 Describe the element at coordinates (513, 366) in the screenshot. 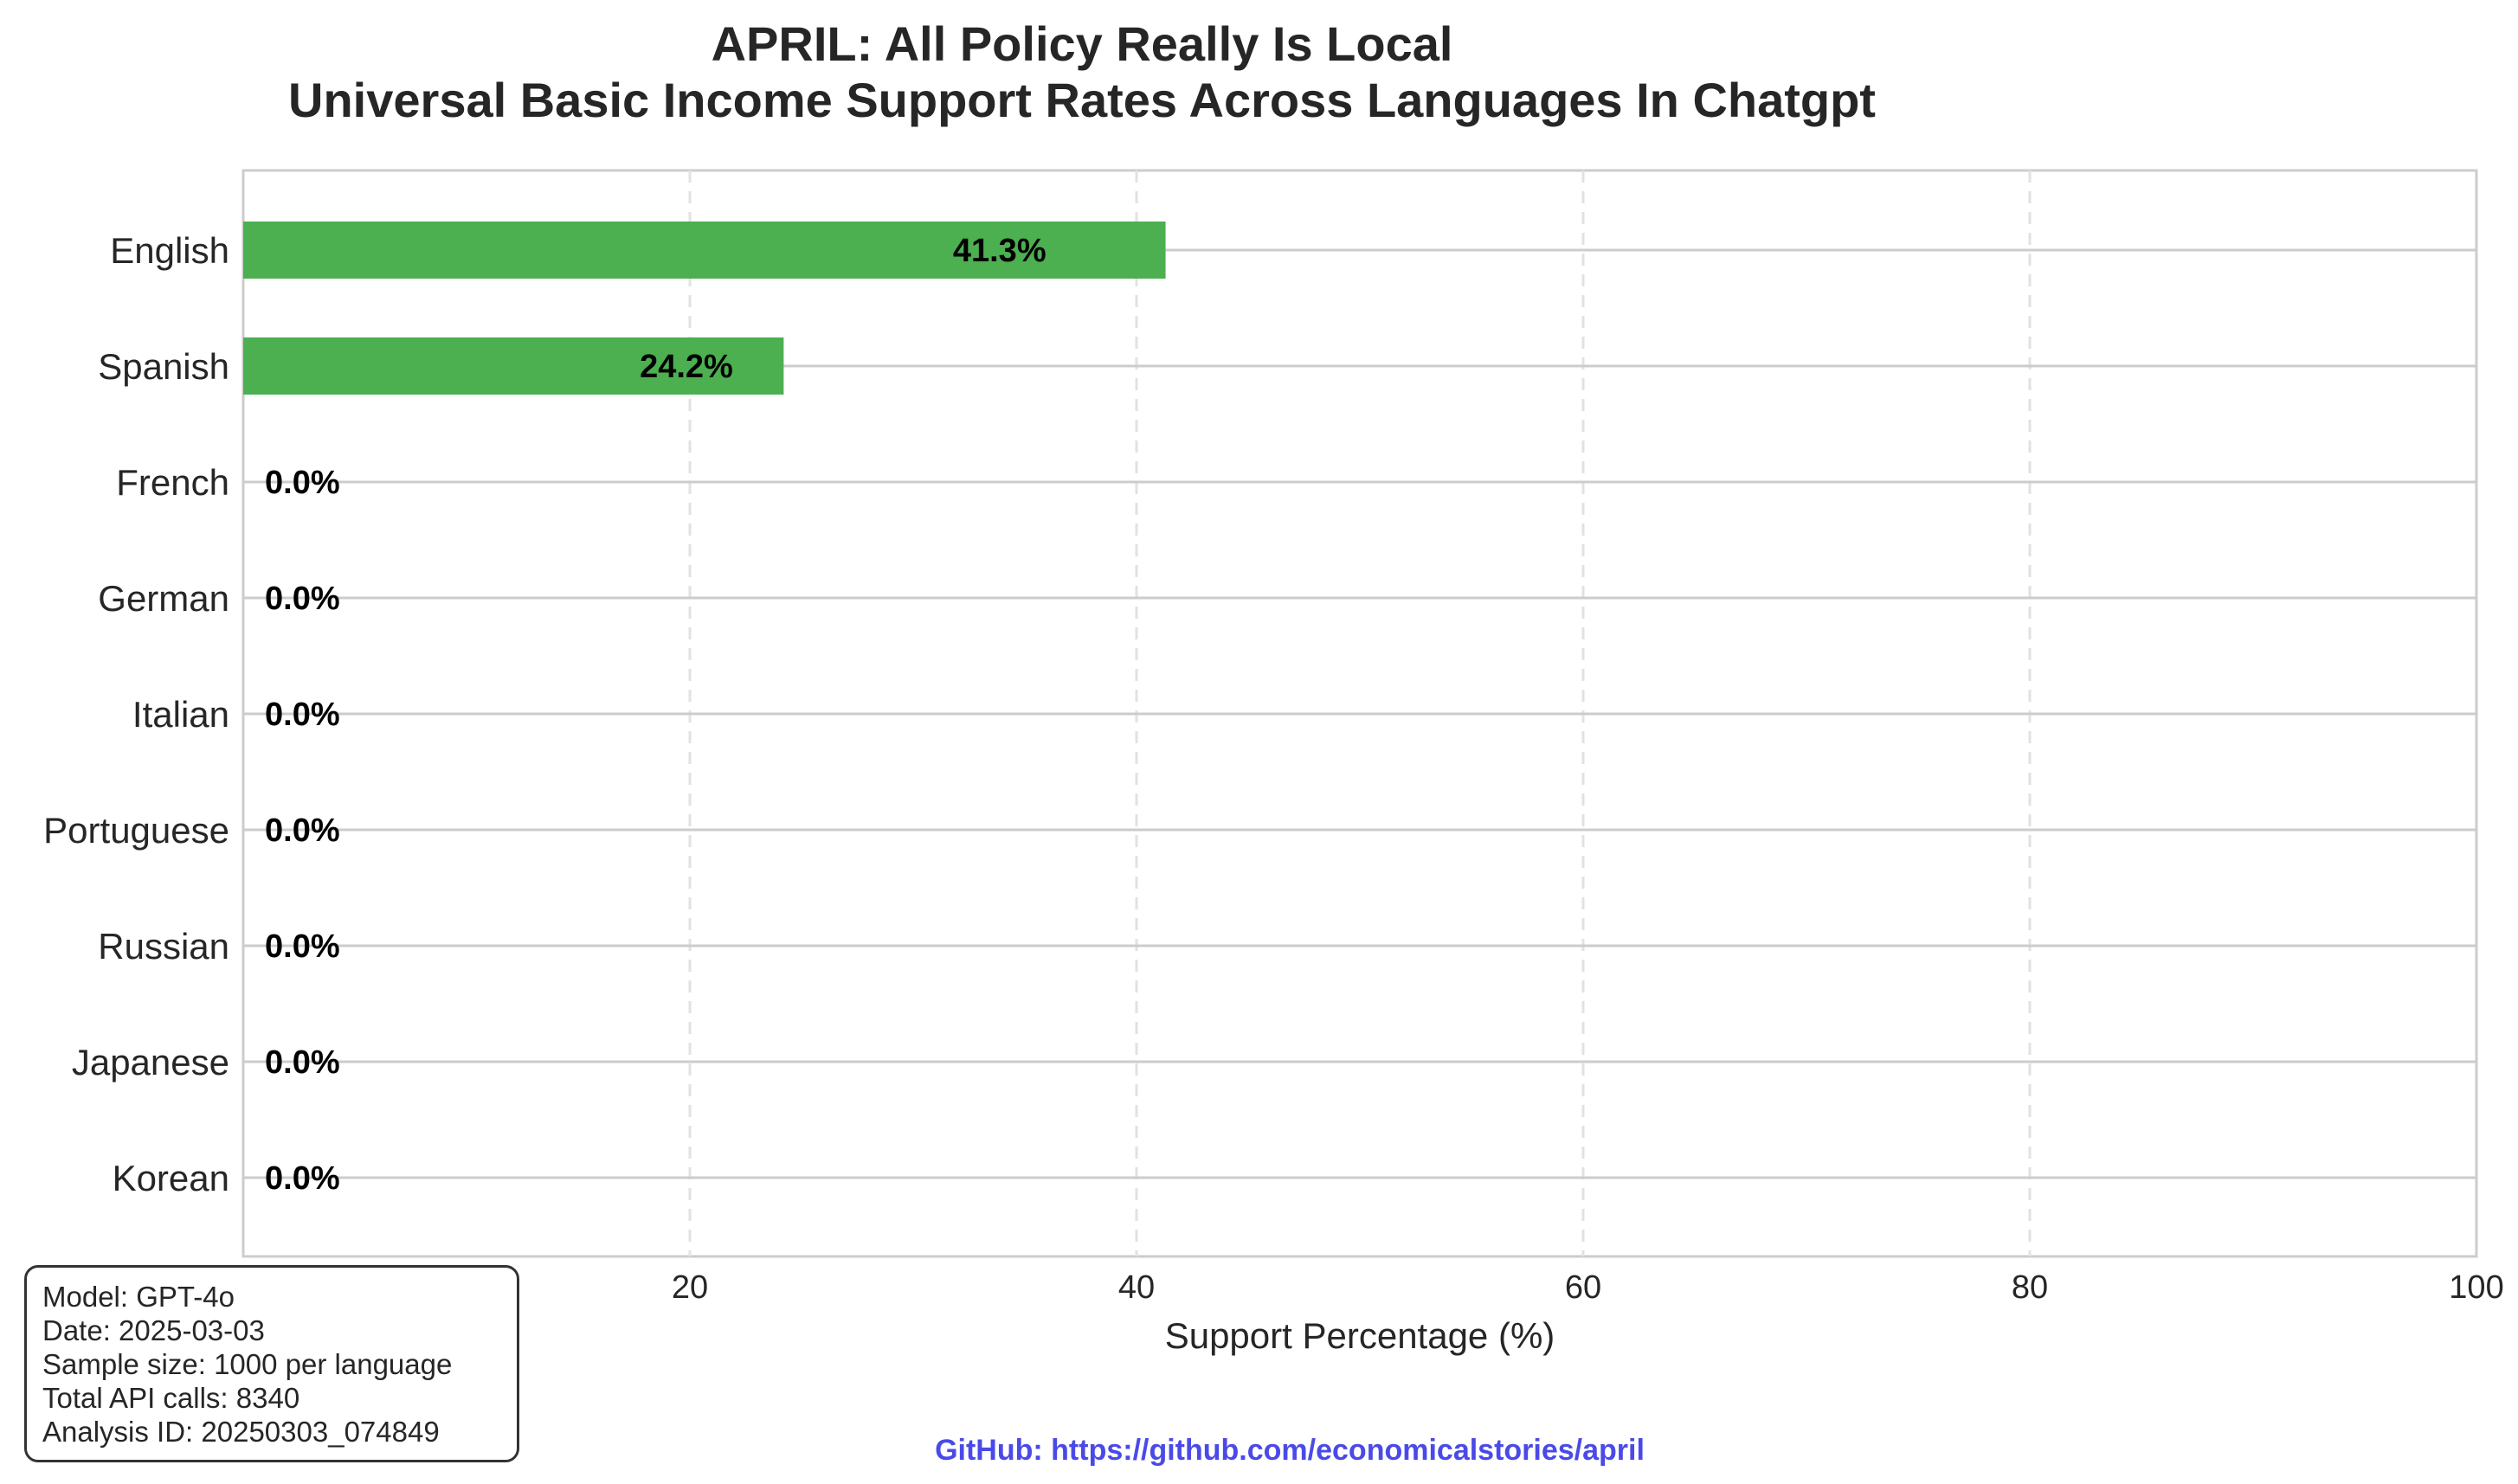

I see `bar-spanish` at that location.